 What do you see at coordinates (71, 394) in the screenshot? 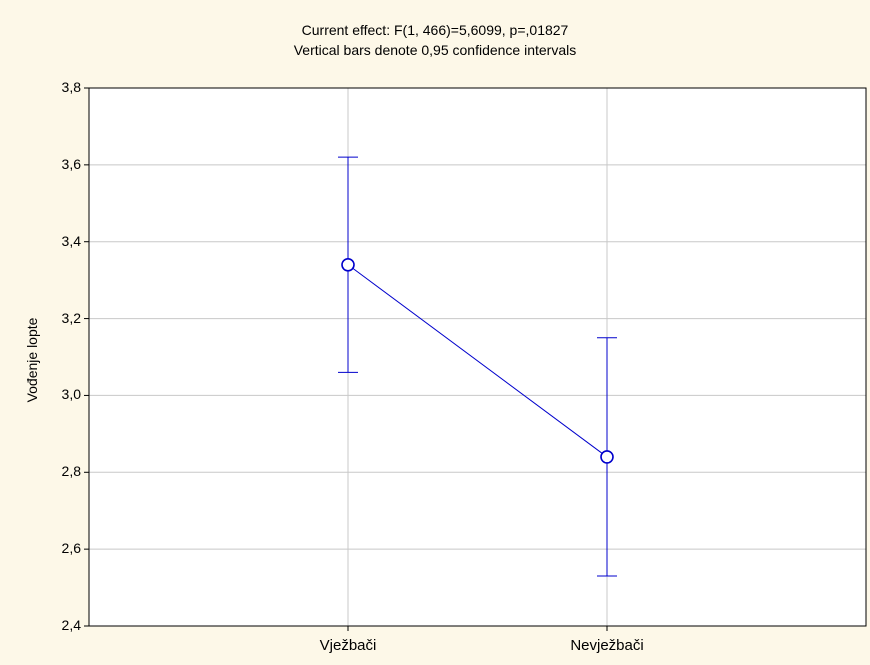
I see `y-tick-label: 3,0` at bounding box center [71, 394].